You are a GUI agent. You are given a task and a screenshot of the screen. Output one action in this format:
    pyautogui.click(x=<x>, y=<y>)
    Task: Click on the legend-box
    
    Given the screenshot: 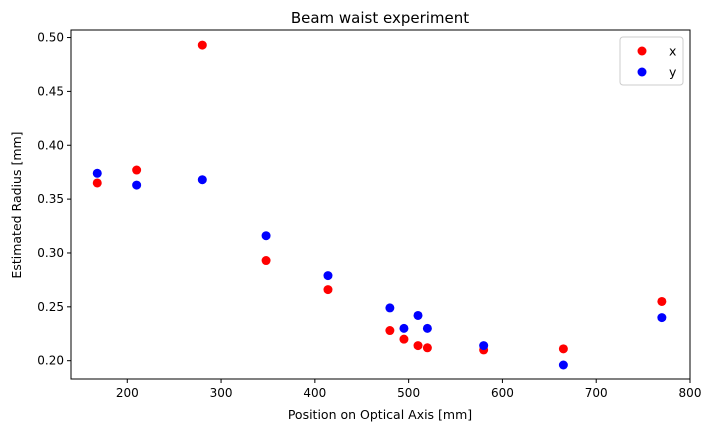 What is the action you would take?
    pyautogui.click(x=651, y=61)
    